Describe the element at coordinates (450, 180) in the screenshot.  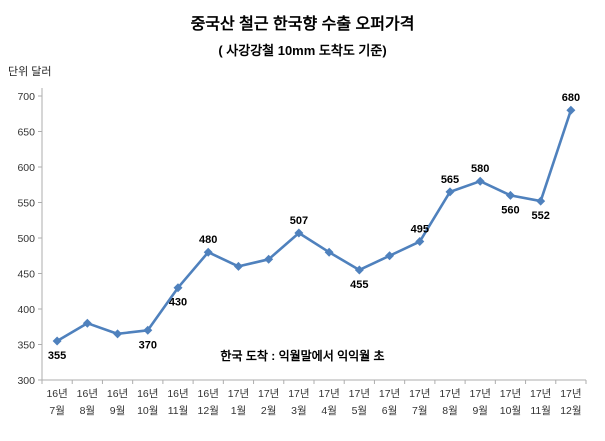
I see `data-label: 565` at that location.